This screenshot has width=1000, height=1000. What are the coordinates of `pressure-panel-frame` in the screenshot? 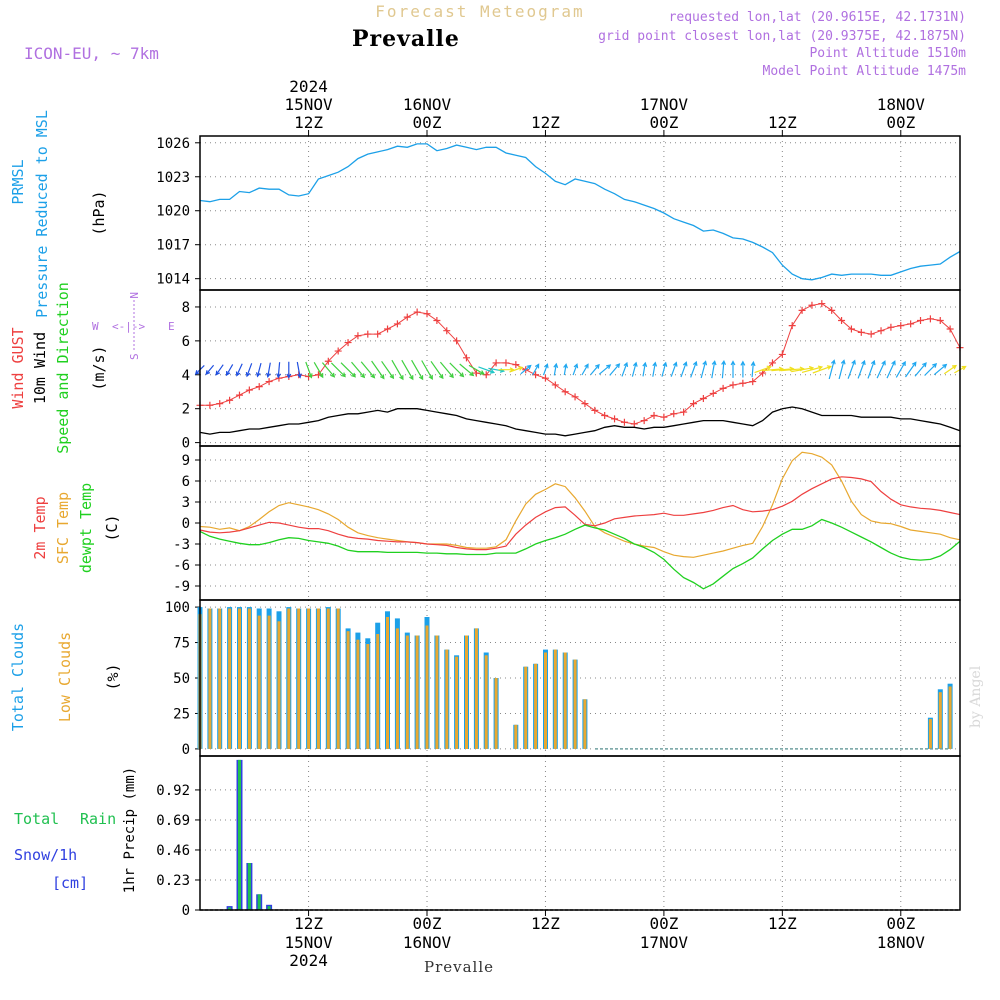 It's located at (580, 213).